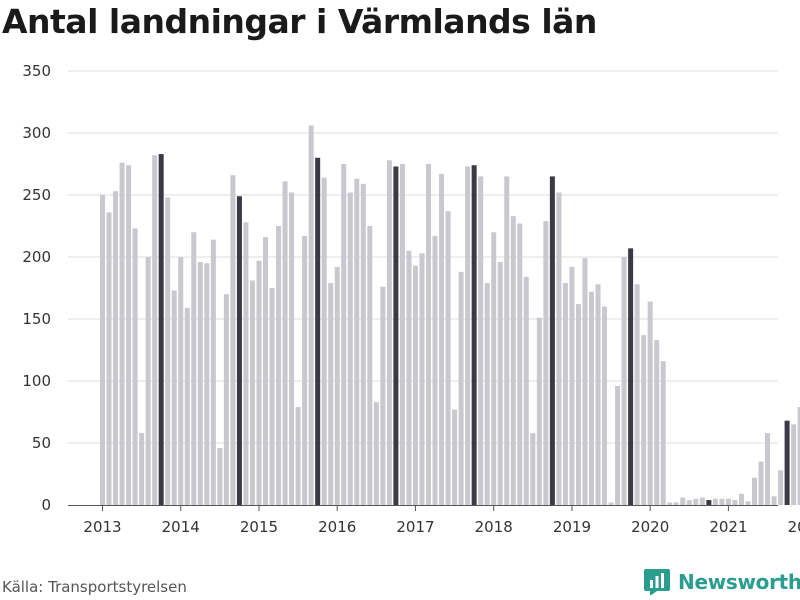 This screenshot has height=600, width=800. Describe the element at coordinates (572, 527) in the screenshot. I see `x-tick-label: 2019` at that location.